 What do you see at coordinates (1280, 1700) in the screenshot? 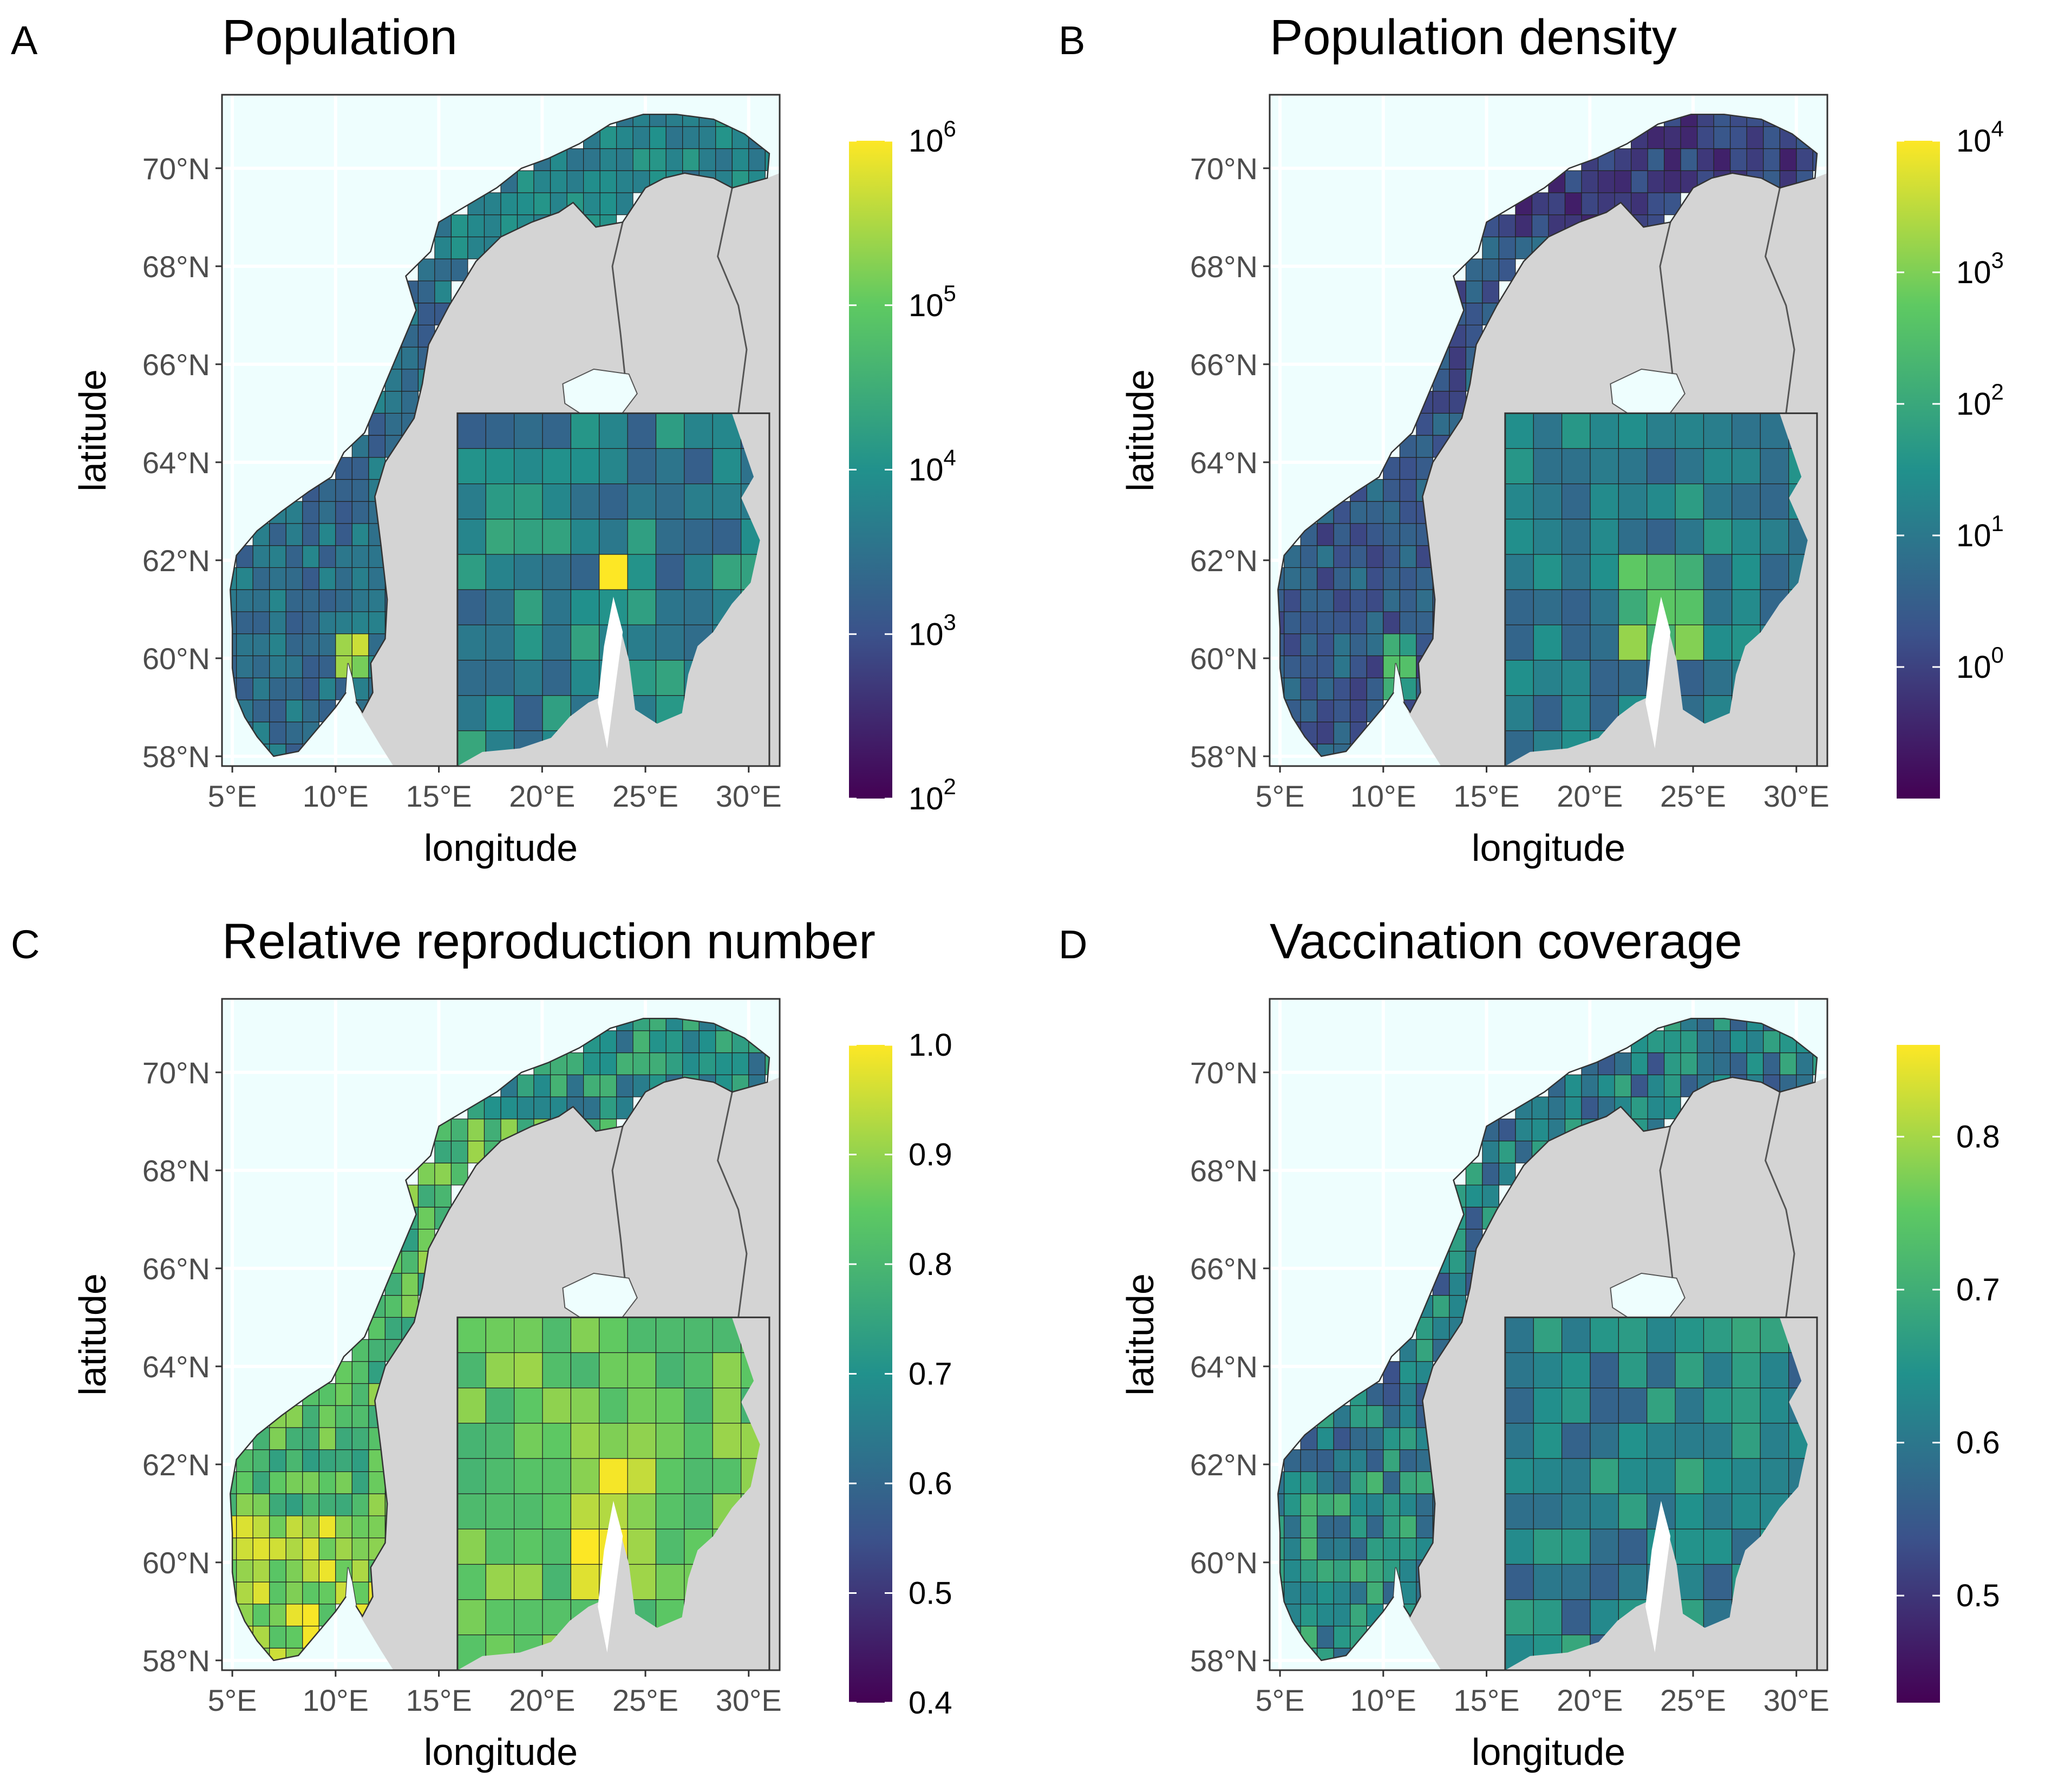
I see `x-tick-label: 5°E` at bounding box center [1280, 1700].